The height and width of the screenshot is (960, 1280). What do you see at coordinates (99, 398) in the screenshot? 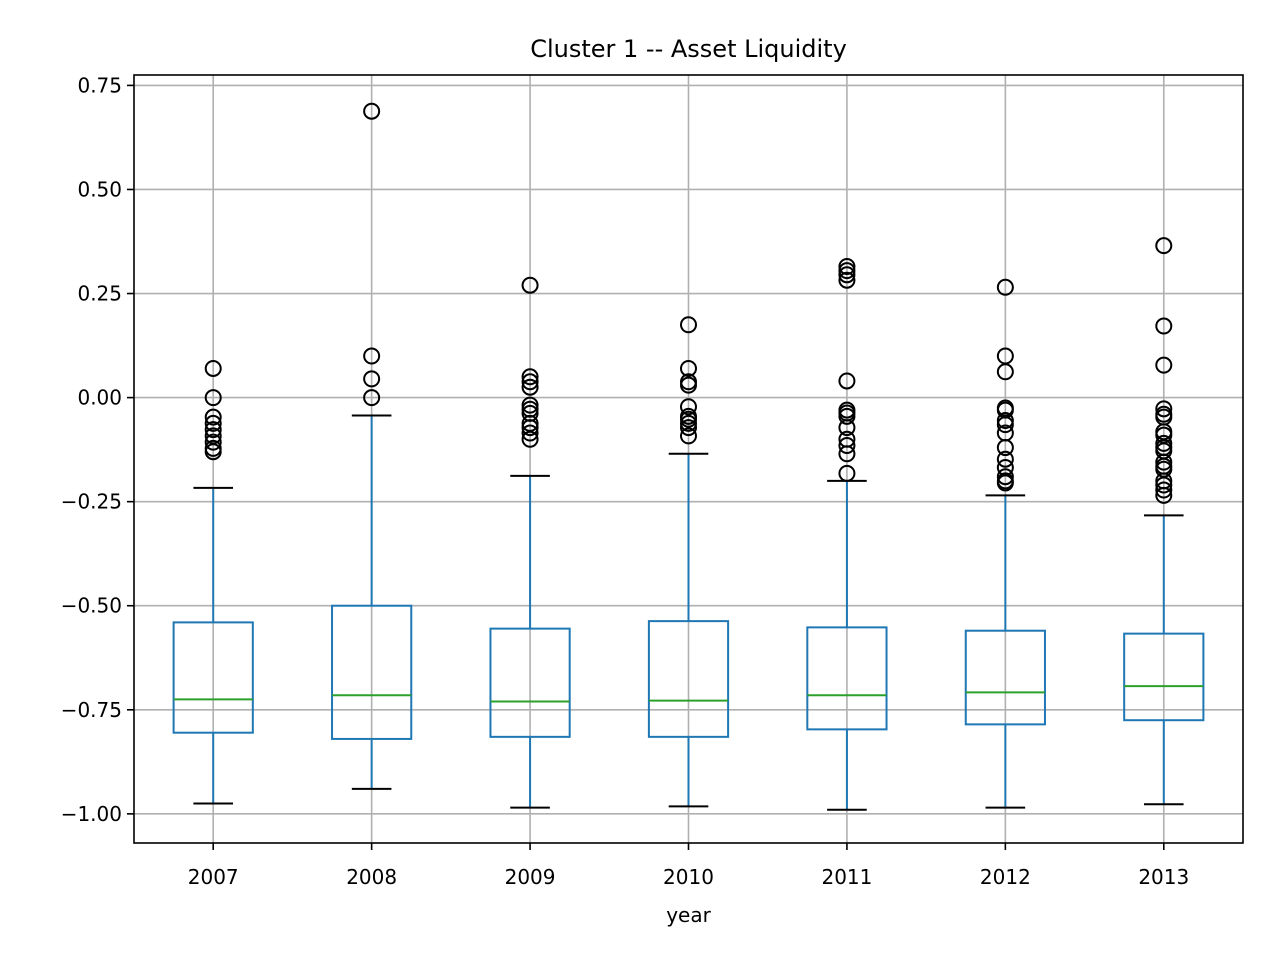
I see `y-tick-label: 0.00` at bounding box center [99, 398].